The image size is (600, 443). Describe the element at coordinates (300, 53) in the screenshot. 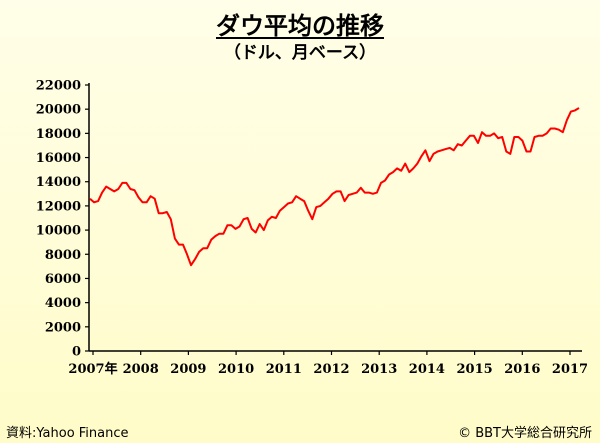

I see `page-subtitle: （ドル、月ベース）` at that location.